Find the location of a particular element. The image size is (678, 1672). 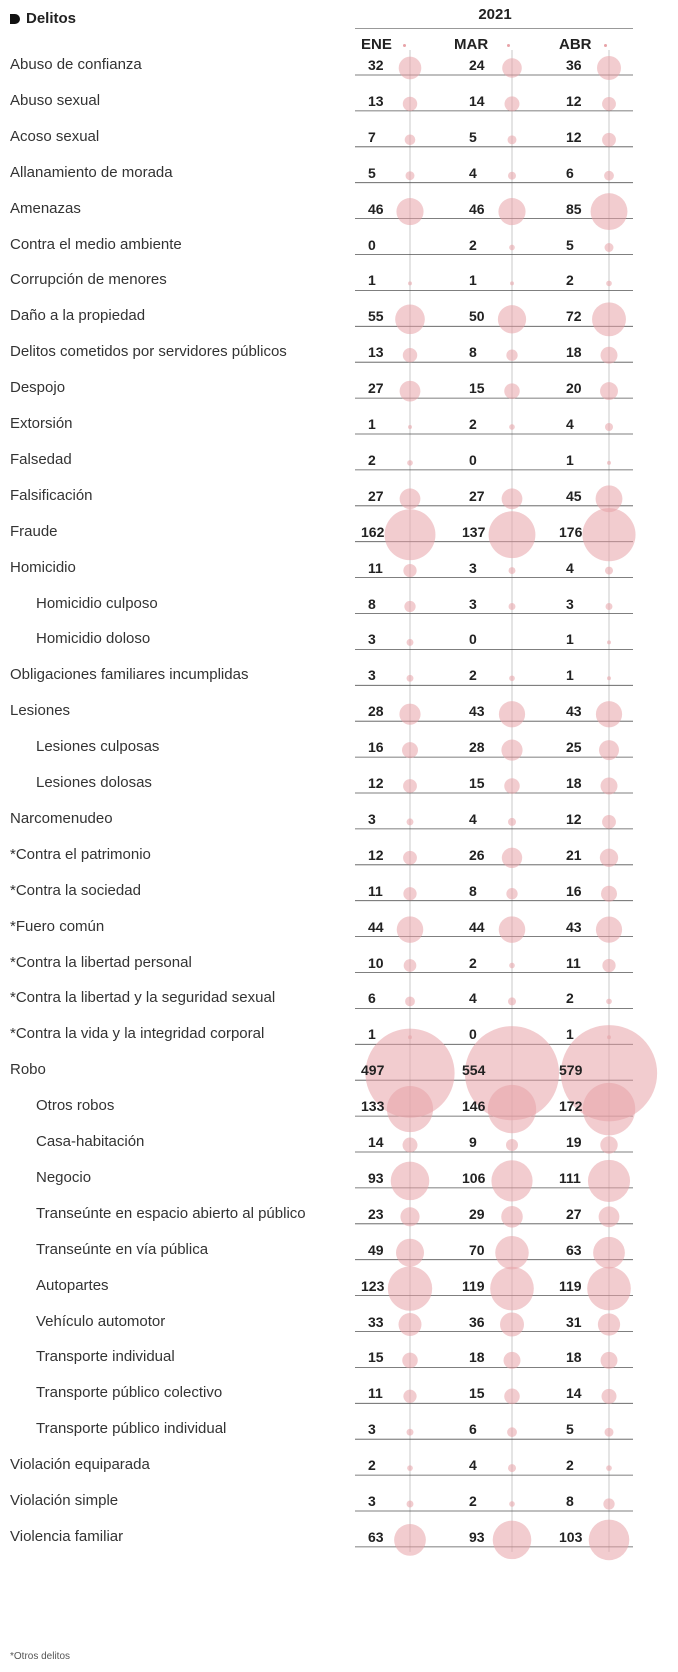

value-label: 15 is located at coordinates (376, 1357).